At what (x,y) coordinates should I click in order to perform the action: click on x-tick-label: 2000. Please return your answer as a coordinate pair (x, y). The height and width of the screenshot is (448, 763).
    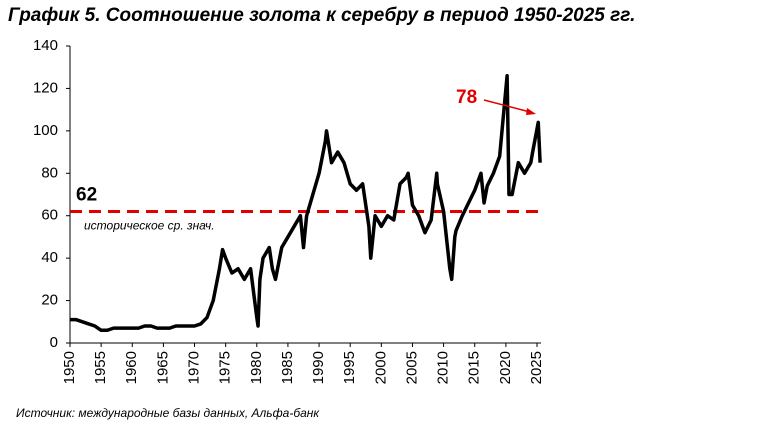
    Looking at the image, I should click on (380, 367).